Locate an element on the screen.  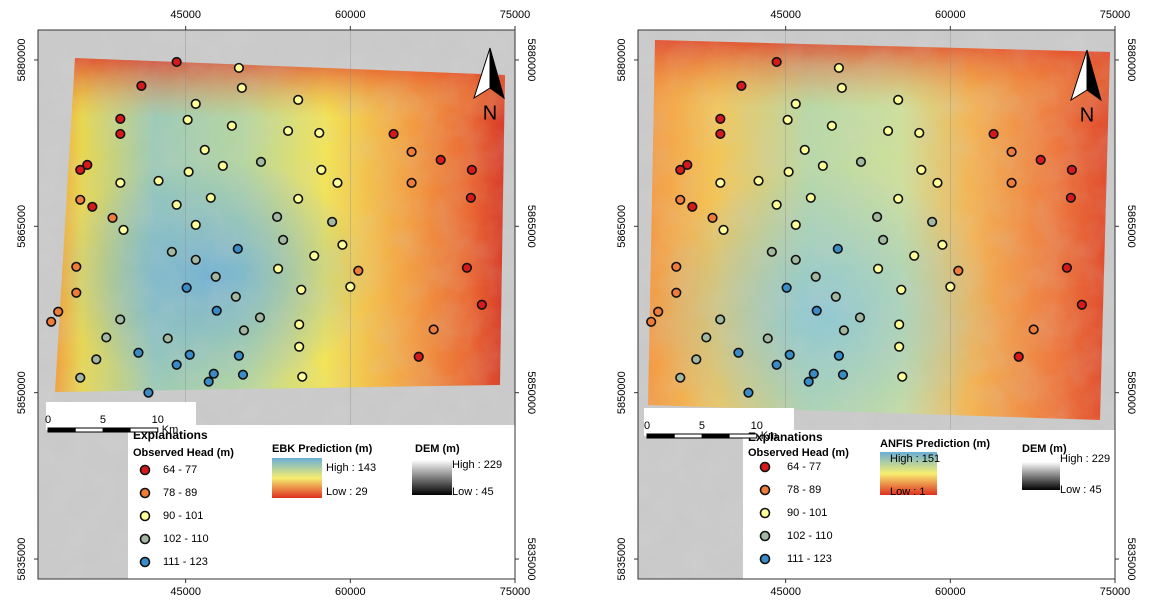
y-tick-label: 5880000 is located at coordinates (622, 60).